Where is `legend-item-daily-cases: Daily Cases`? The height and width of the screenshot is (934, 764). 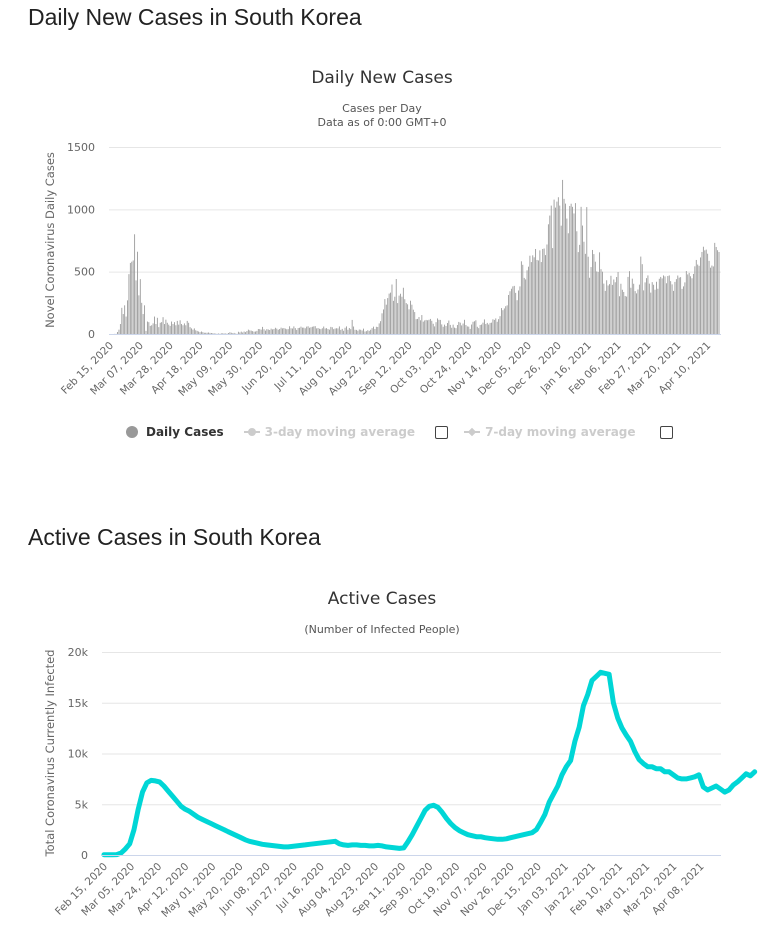 legend-item-daily-cases: Daily Cases is located at coordinates (175, 432).